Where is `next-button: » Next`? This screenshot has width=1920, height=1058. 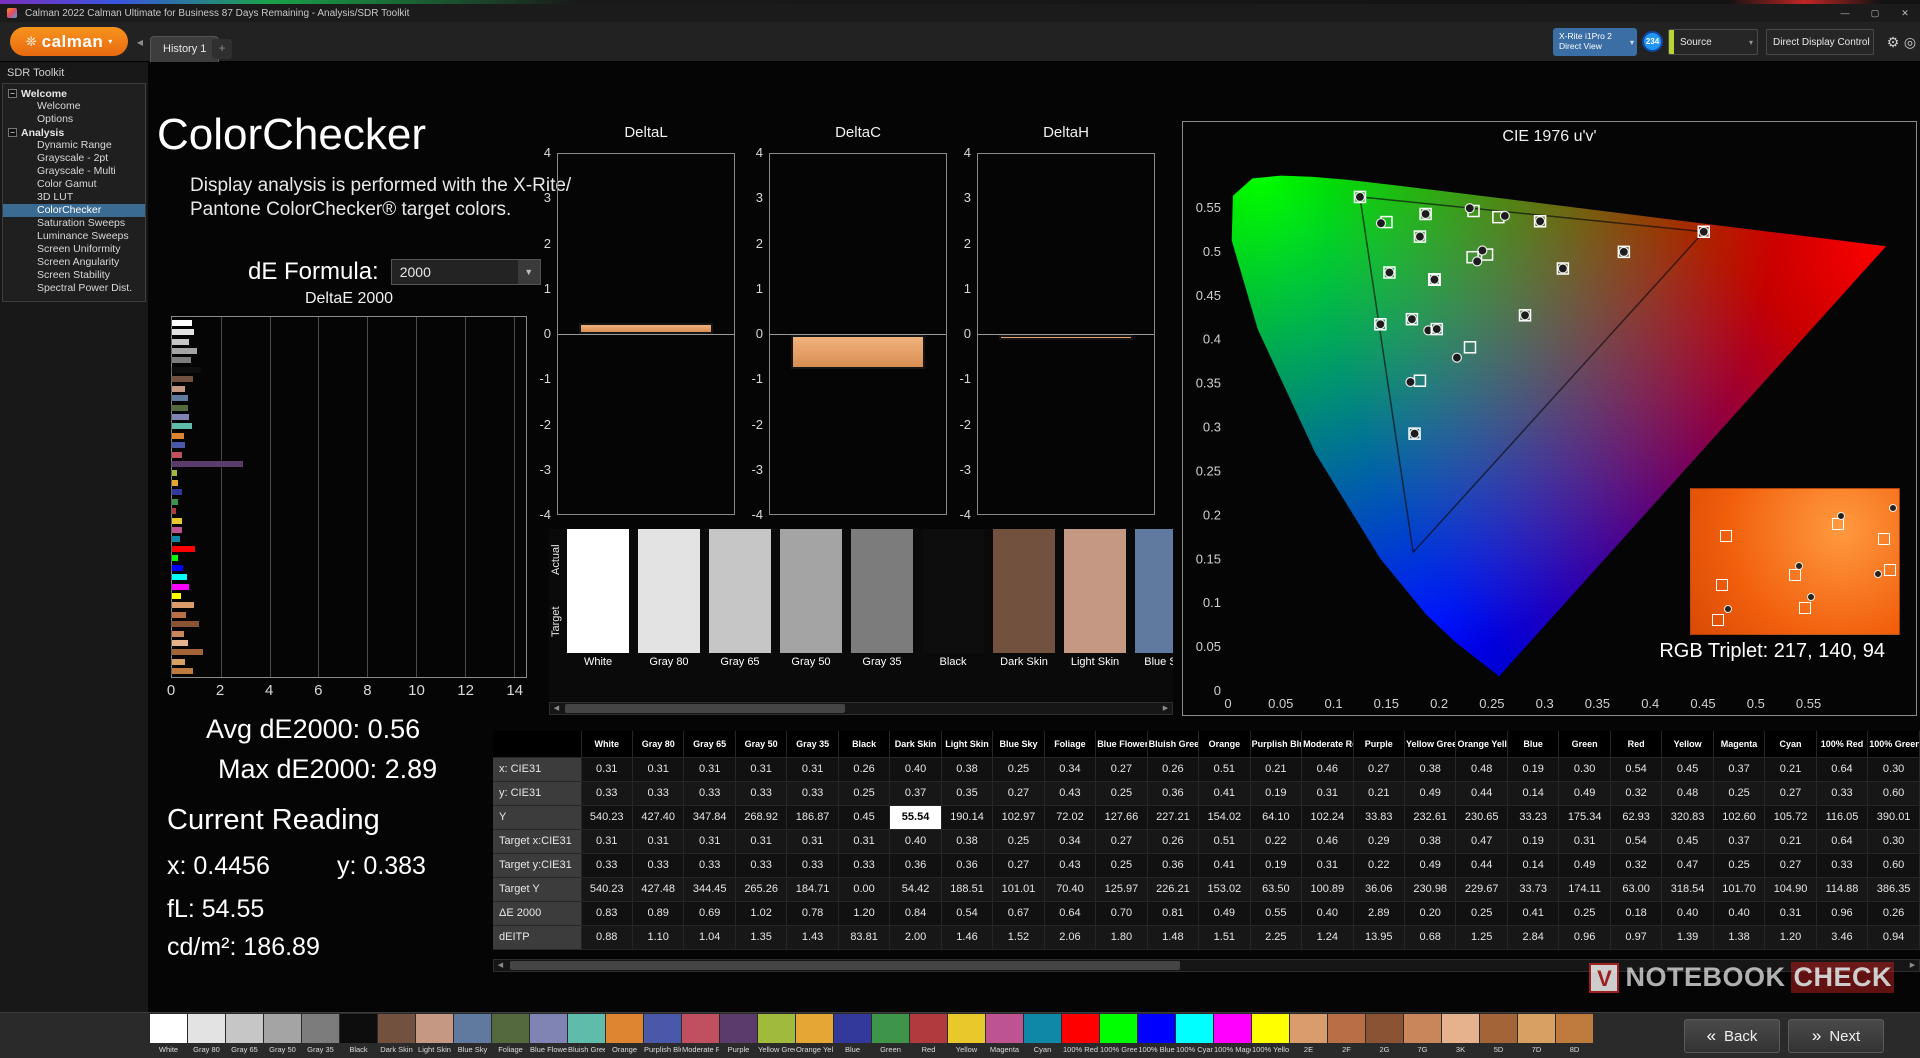
next-button: » Next is located at coordinates (1836, 1036).